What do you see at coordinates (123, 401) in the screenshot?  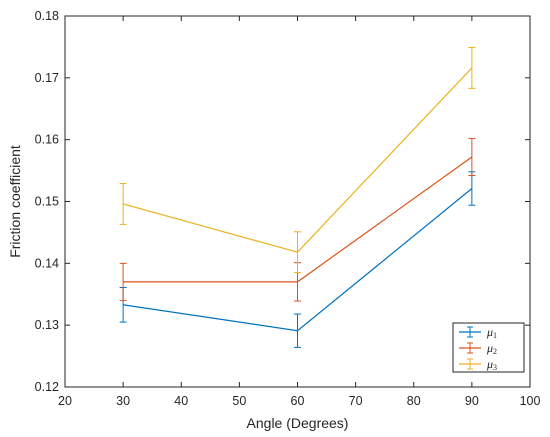 I see `x-tick-label: 30` at bounding box center [123, 401].